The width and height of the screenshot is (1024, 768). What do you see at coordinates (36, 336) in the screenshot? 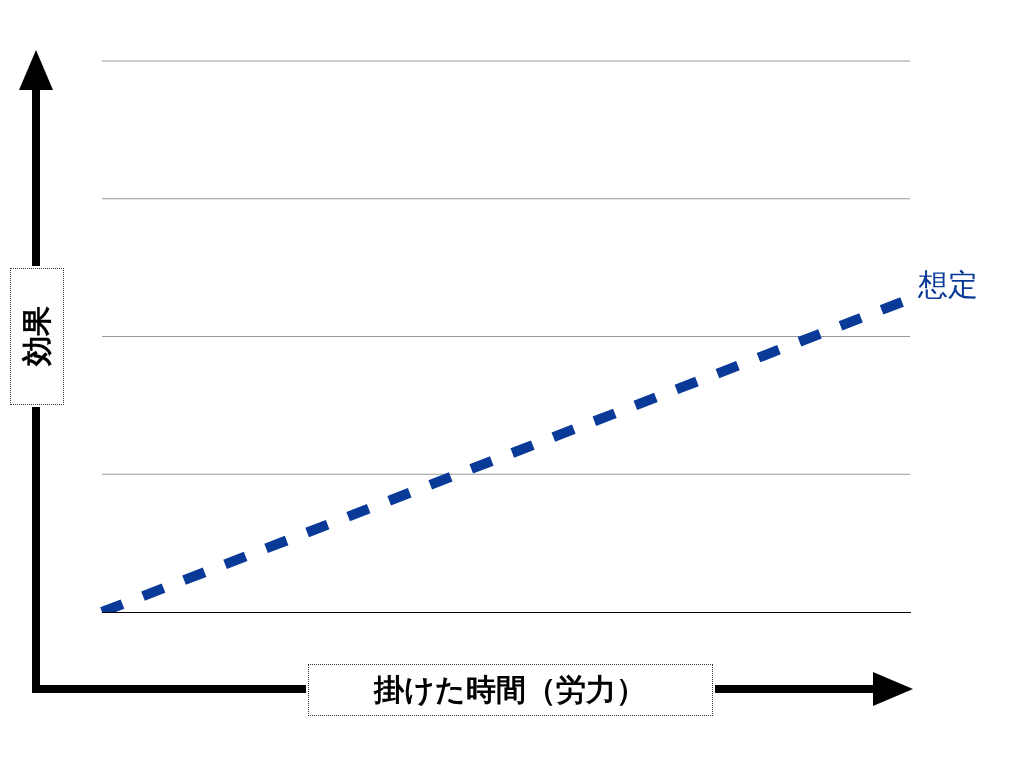
I see `y-axis-title: 効果` at bounding box center [36, 336].